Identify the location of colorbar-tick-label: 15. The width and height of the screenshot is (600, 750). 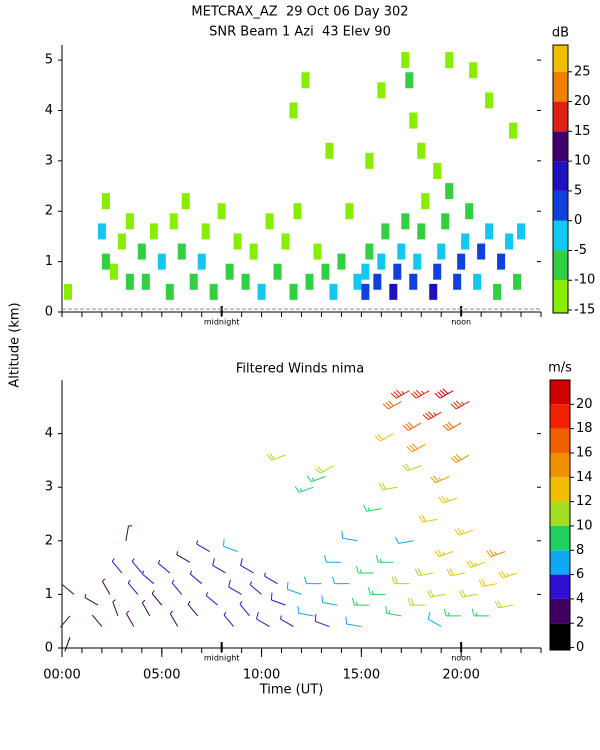
(582, 131).